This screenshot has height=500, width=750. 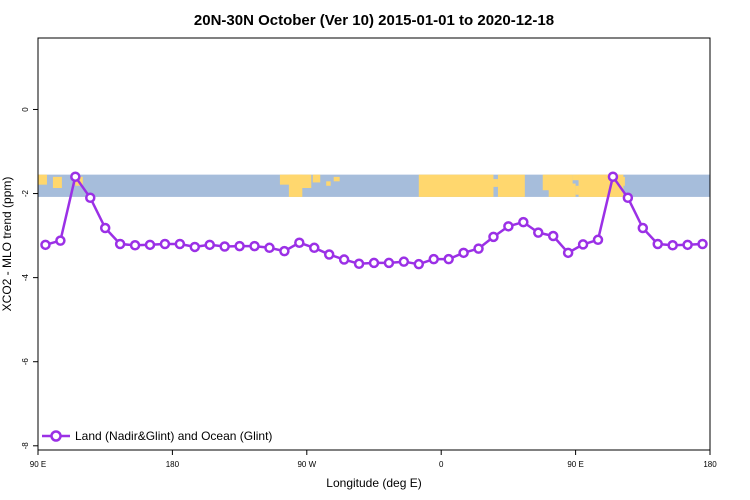 I want to click on legend: Land (Nadir&Glint) and Ocean (Glint), so click(x=157, y=436).